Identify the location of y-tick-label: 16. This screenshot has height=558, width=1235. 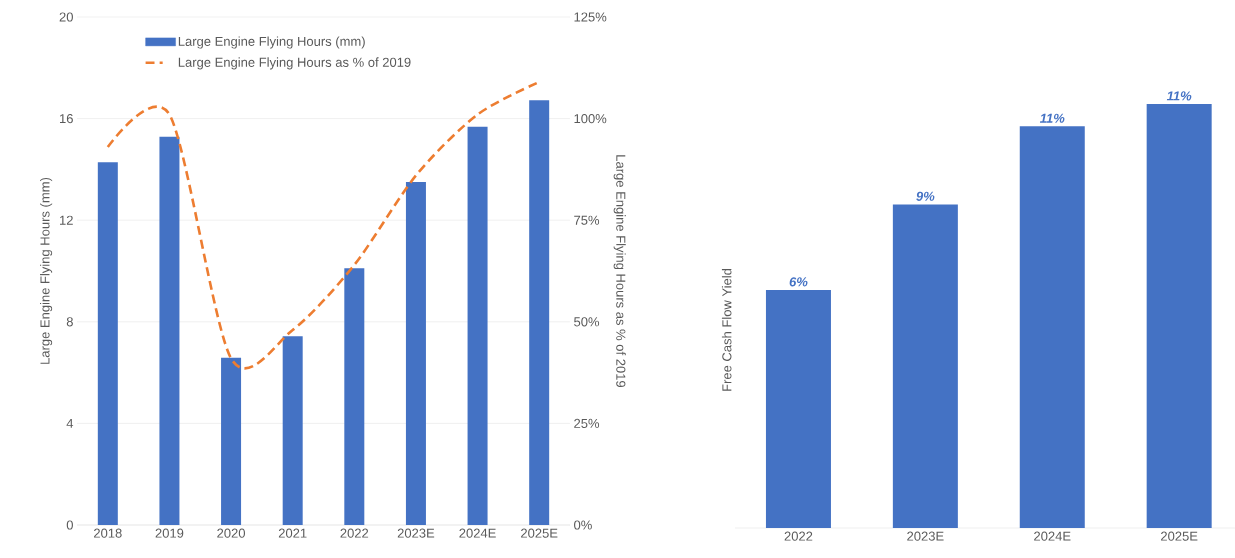
(66, 118).